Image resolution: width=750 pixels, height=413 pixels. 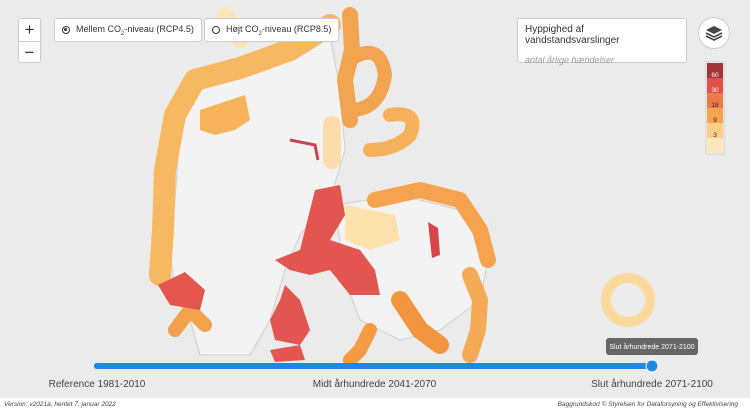 I want to click on zoom-in: +, so click(x=29, y=29).